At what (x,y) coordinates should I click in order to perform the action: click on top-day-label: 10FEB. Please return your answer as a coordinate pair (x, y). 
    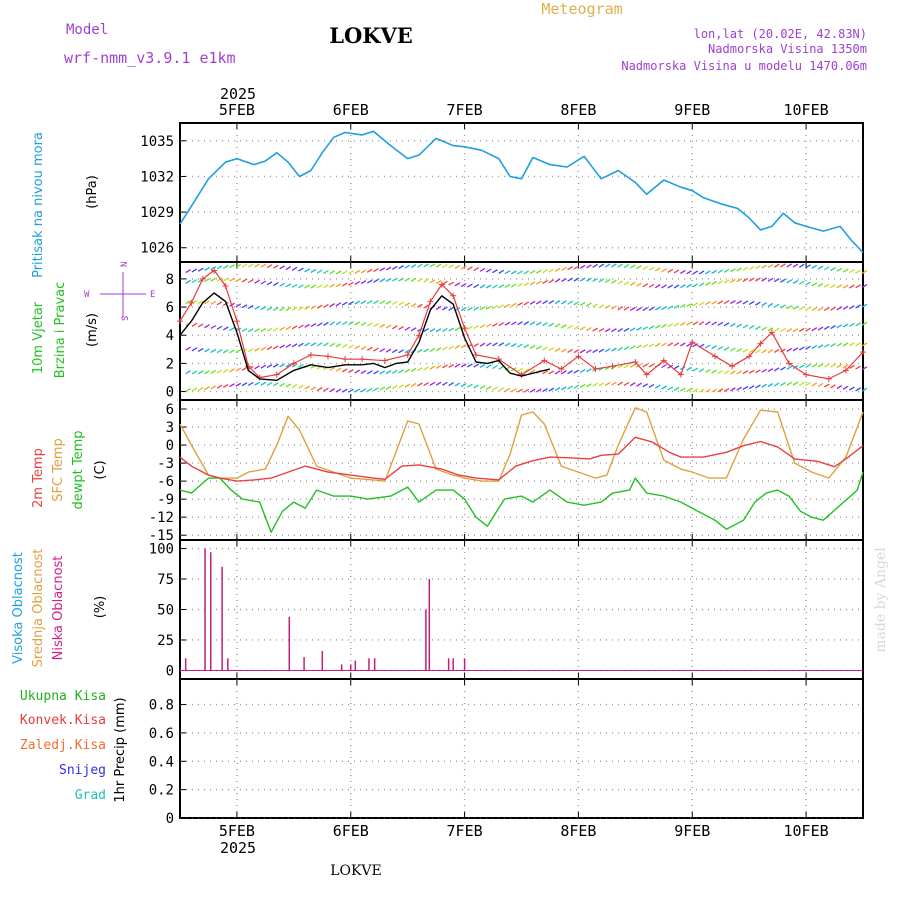
    Looking at the image, I should click on (806, 110).